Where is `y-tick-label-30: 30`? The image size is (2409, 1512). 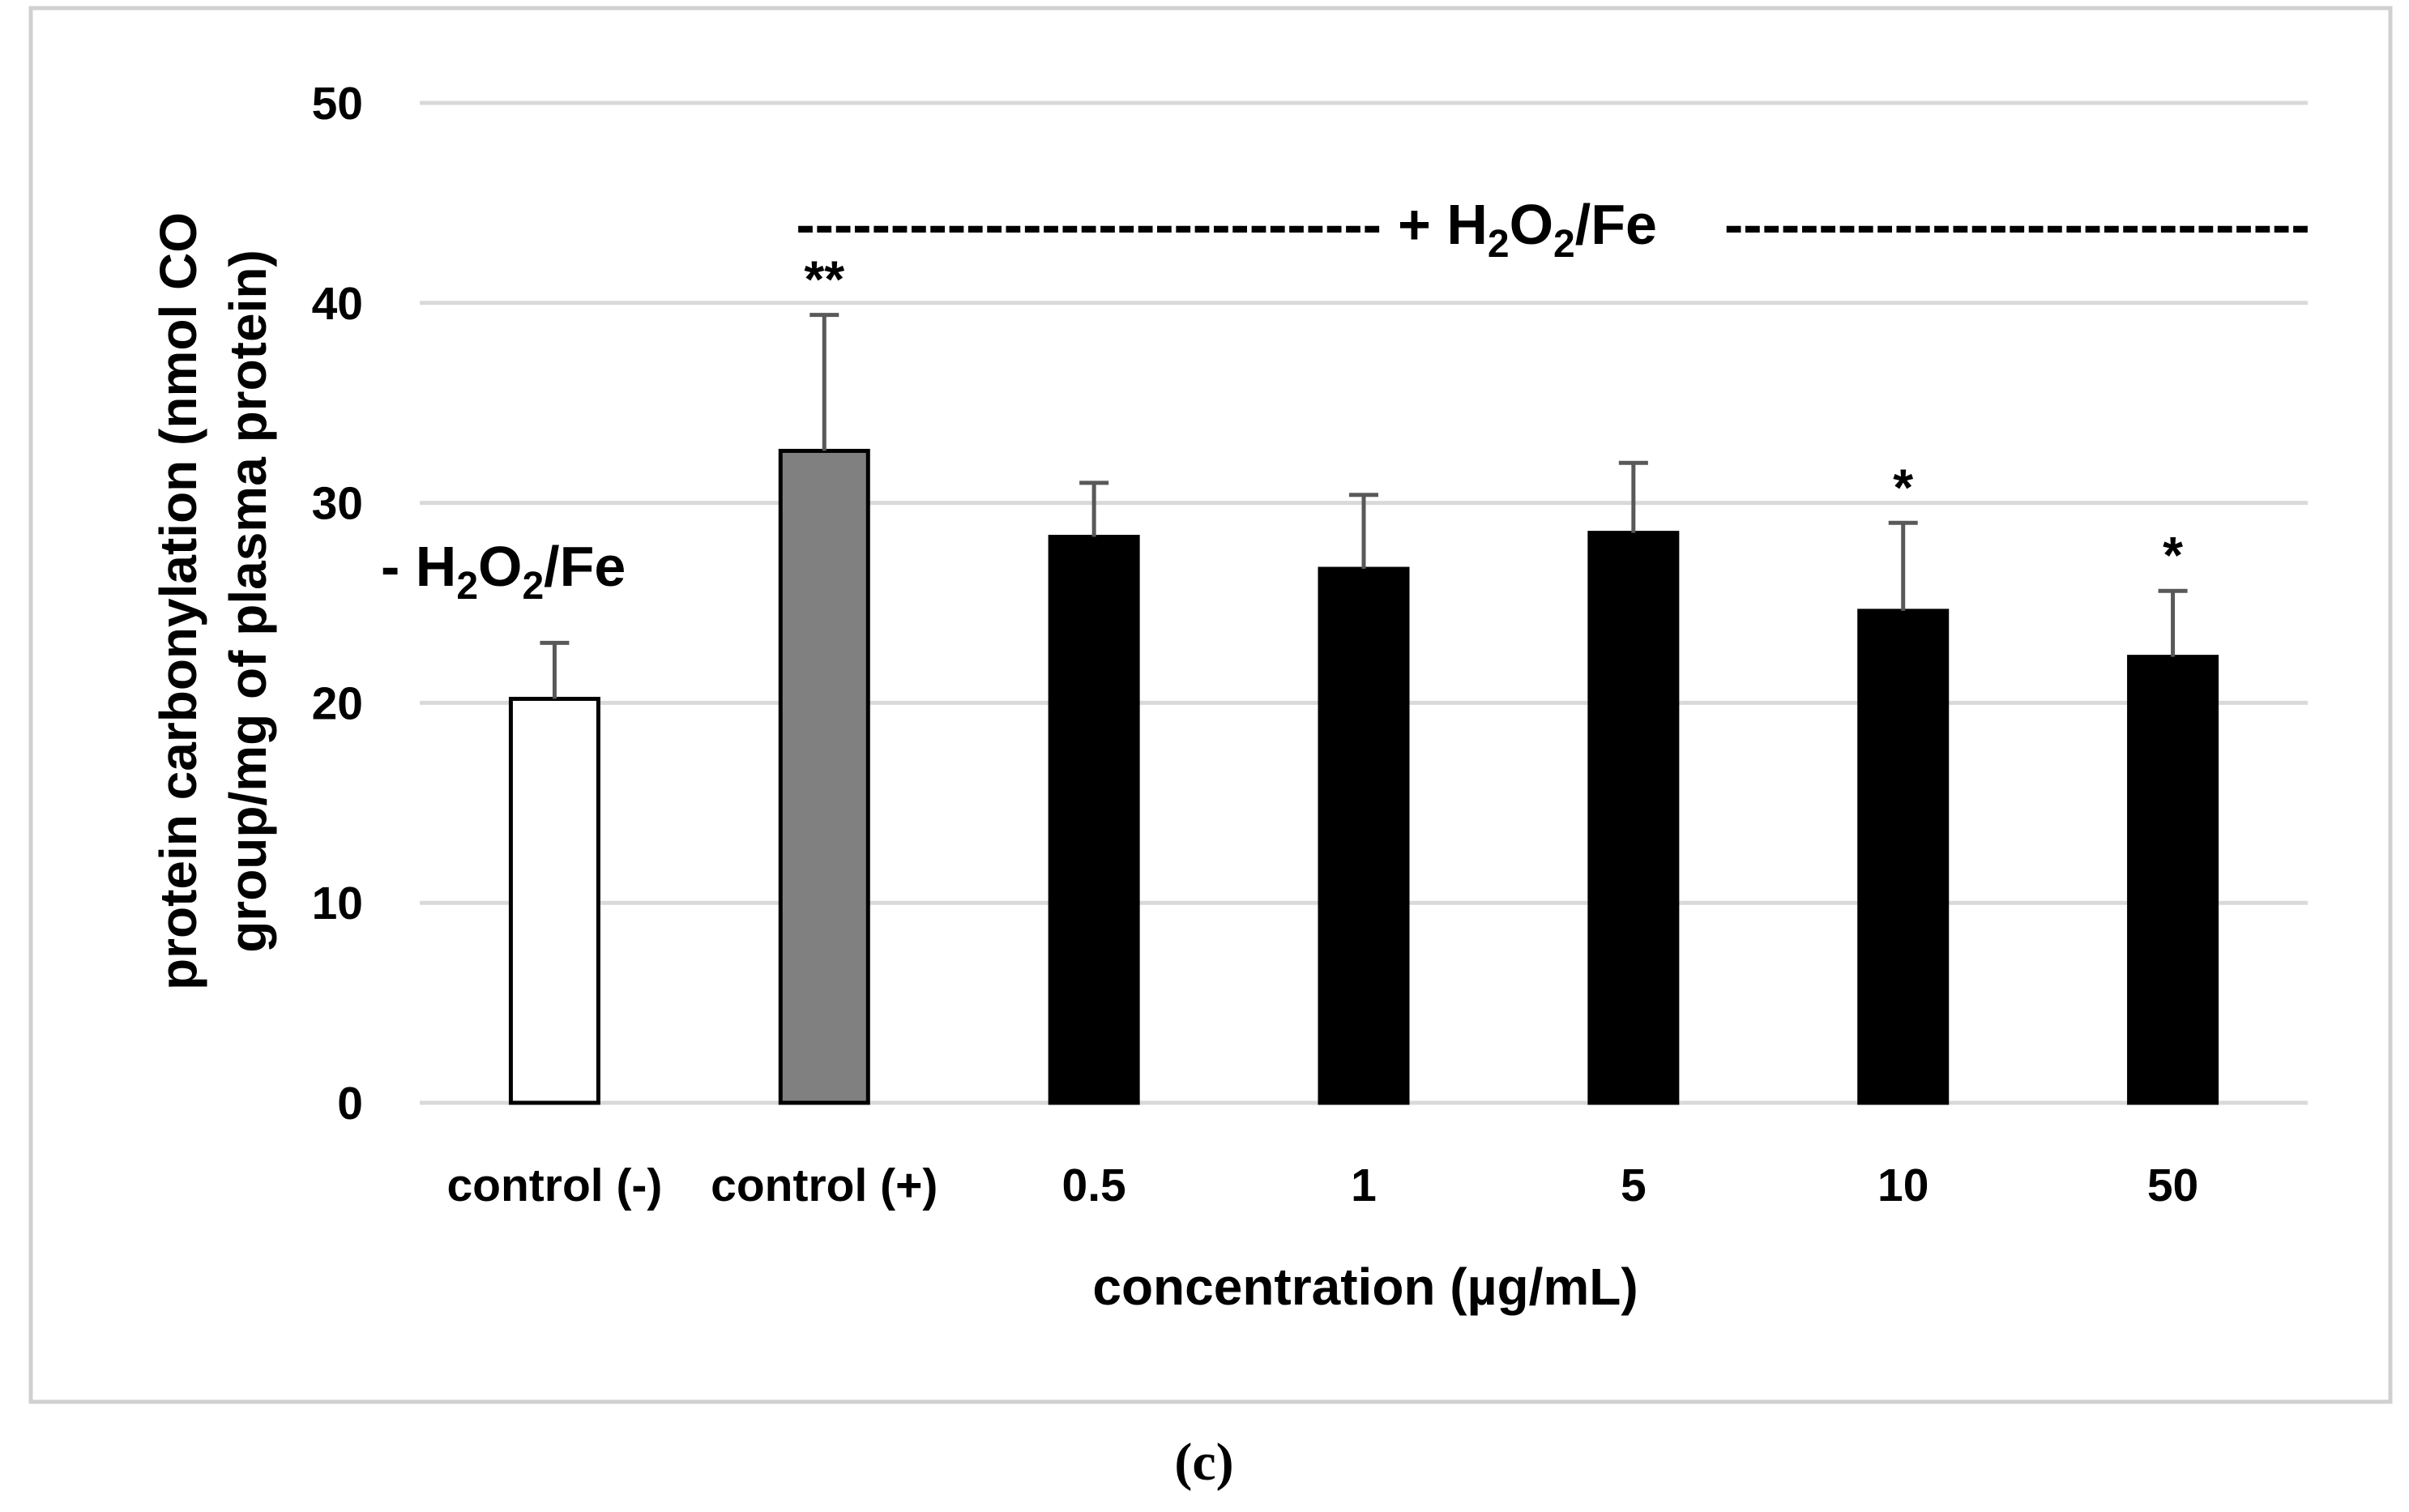
y-tick-label-30: 30 is located at coordinates (337, 504).